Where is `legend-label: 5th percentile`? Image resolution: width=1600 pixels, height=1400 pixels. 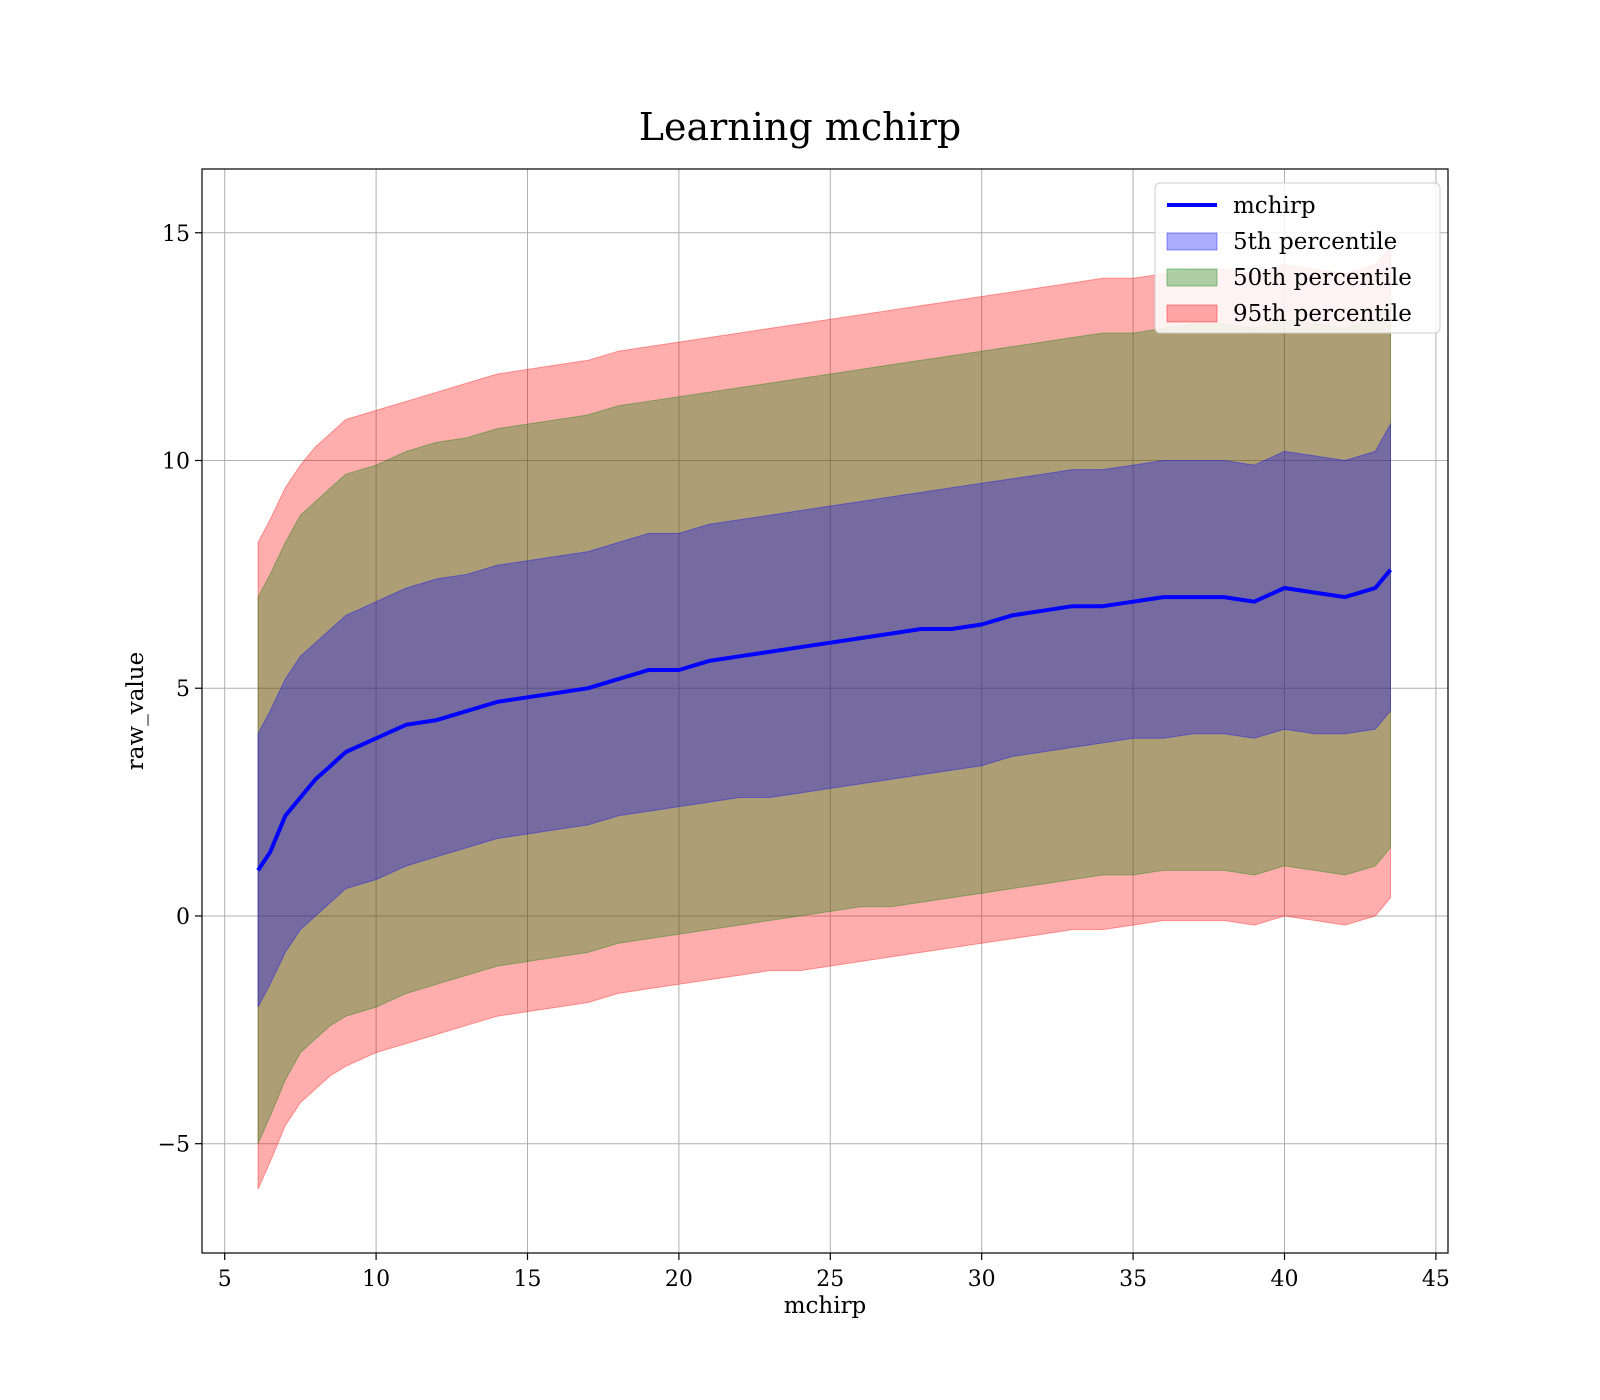
legend-label: 5th percentile is located at coordinates (1315, 242).